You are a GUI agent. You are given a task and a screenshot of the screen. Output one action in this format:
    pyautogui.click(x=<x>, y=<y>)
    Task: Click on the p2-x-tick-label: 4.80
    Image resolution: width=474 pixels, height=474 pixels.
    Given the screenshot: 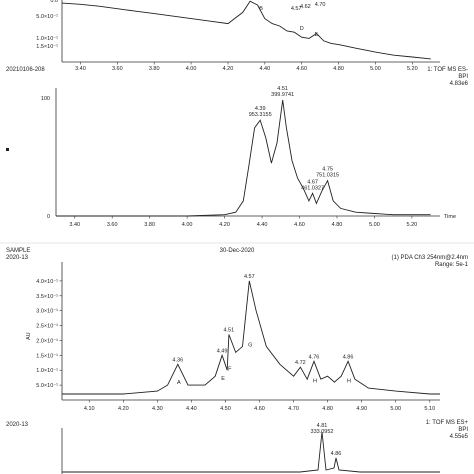 What is the action you would take?
    pyautogui.click(x=337, y=225)
    